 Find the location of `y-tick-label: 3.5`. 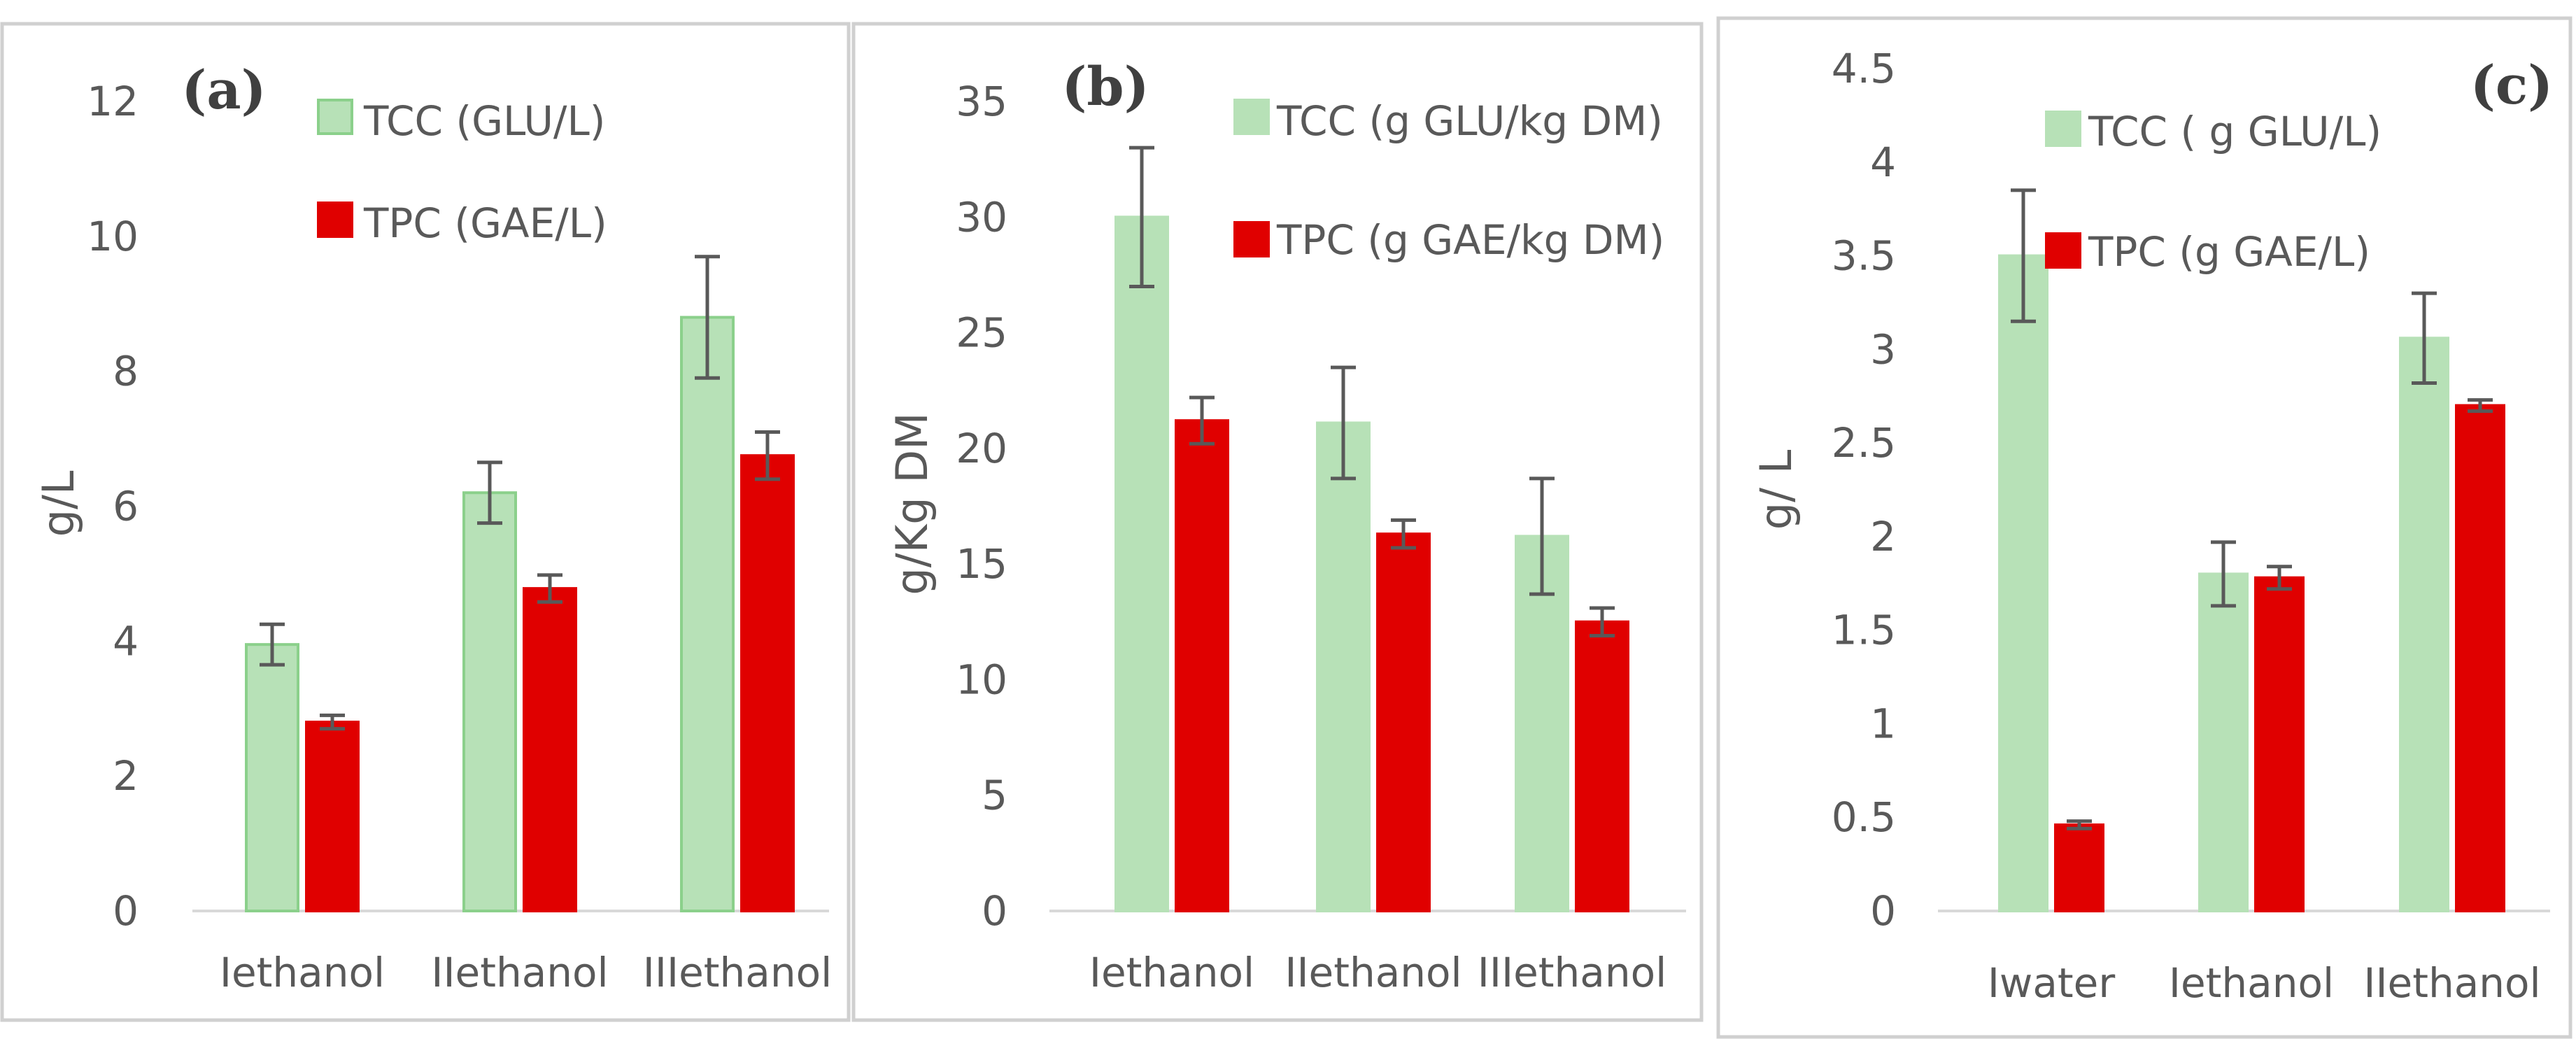

y-tick-label: 3.5 is located at coordinates (1864, 256).